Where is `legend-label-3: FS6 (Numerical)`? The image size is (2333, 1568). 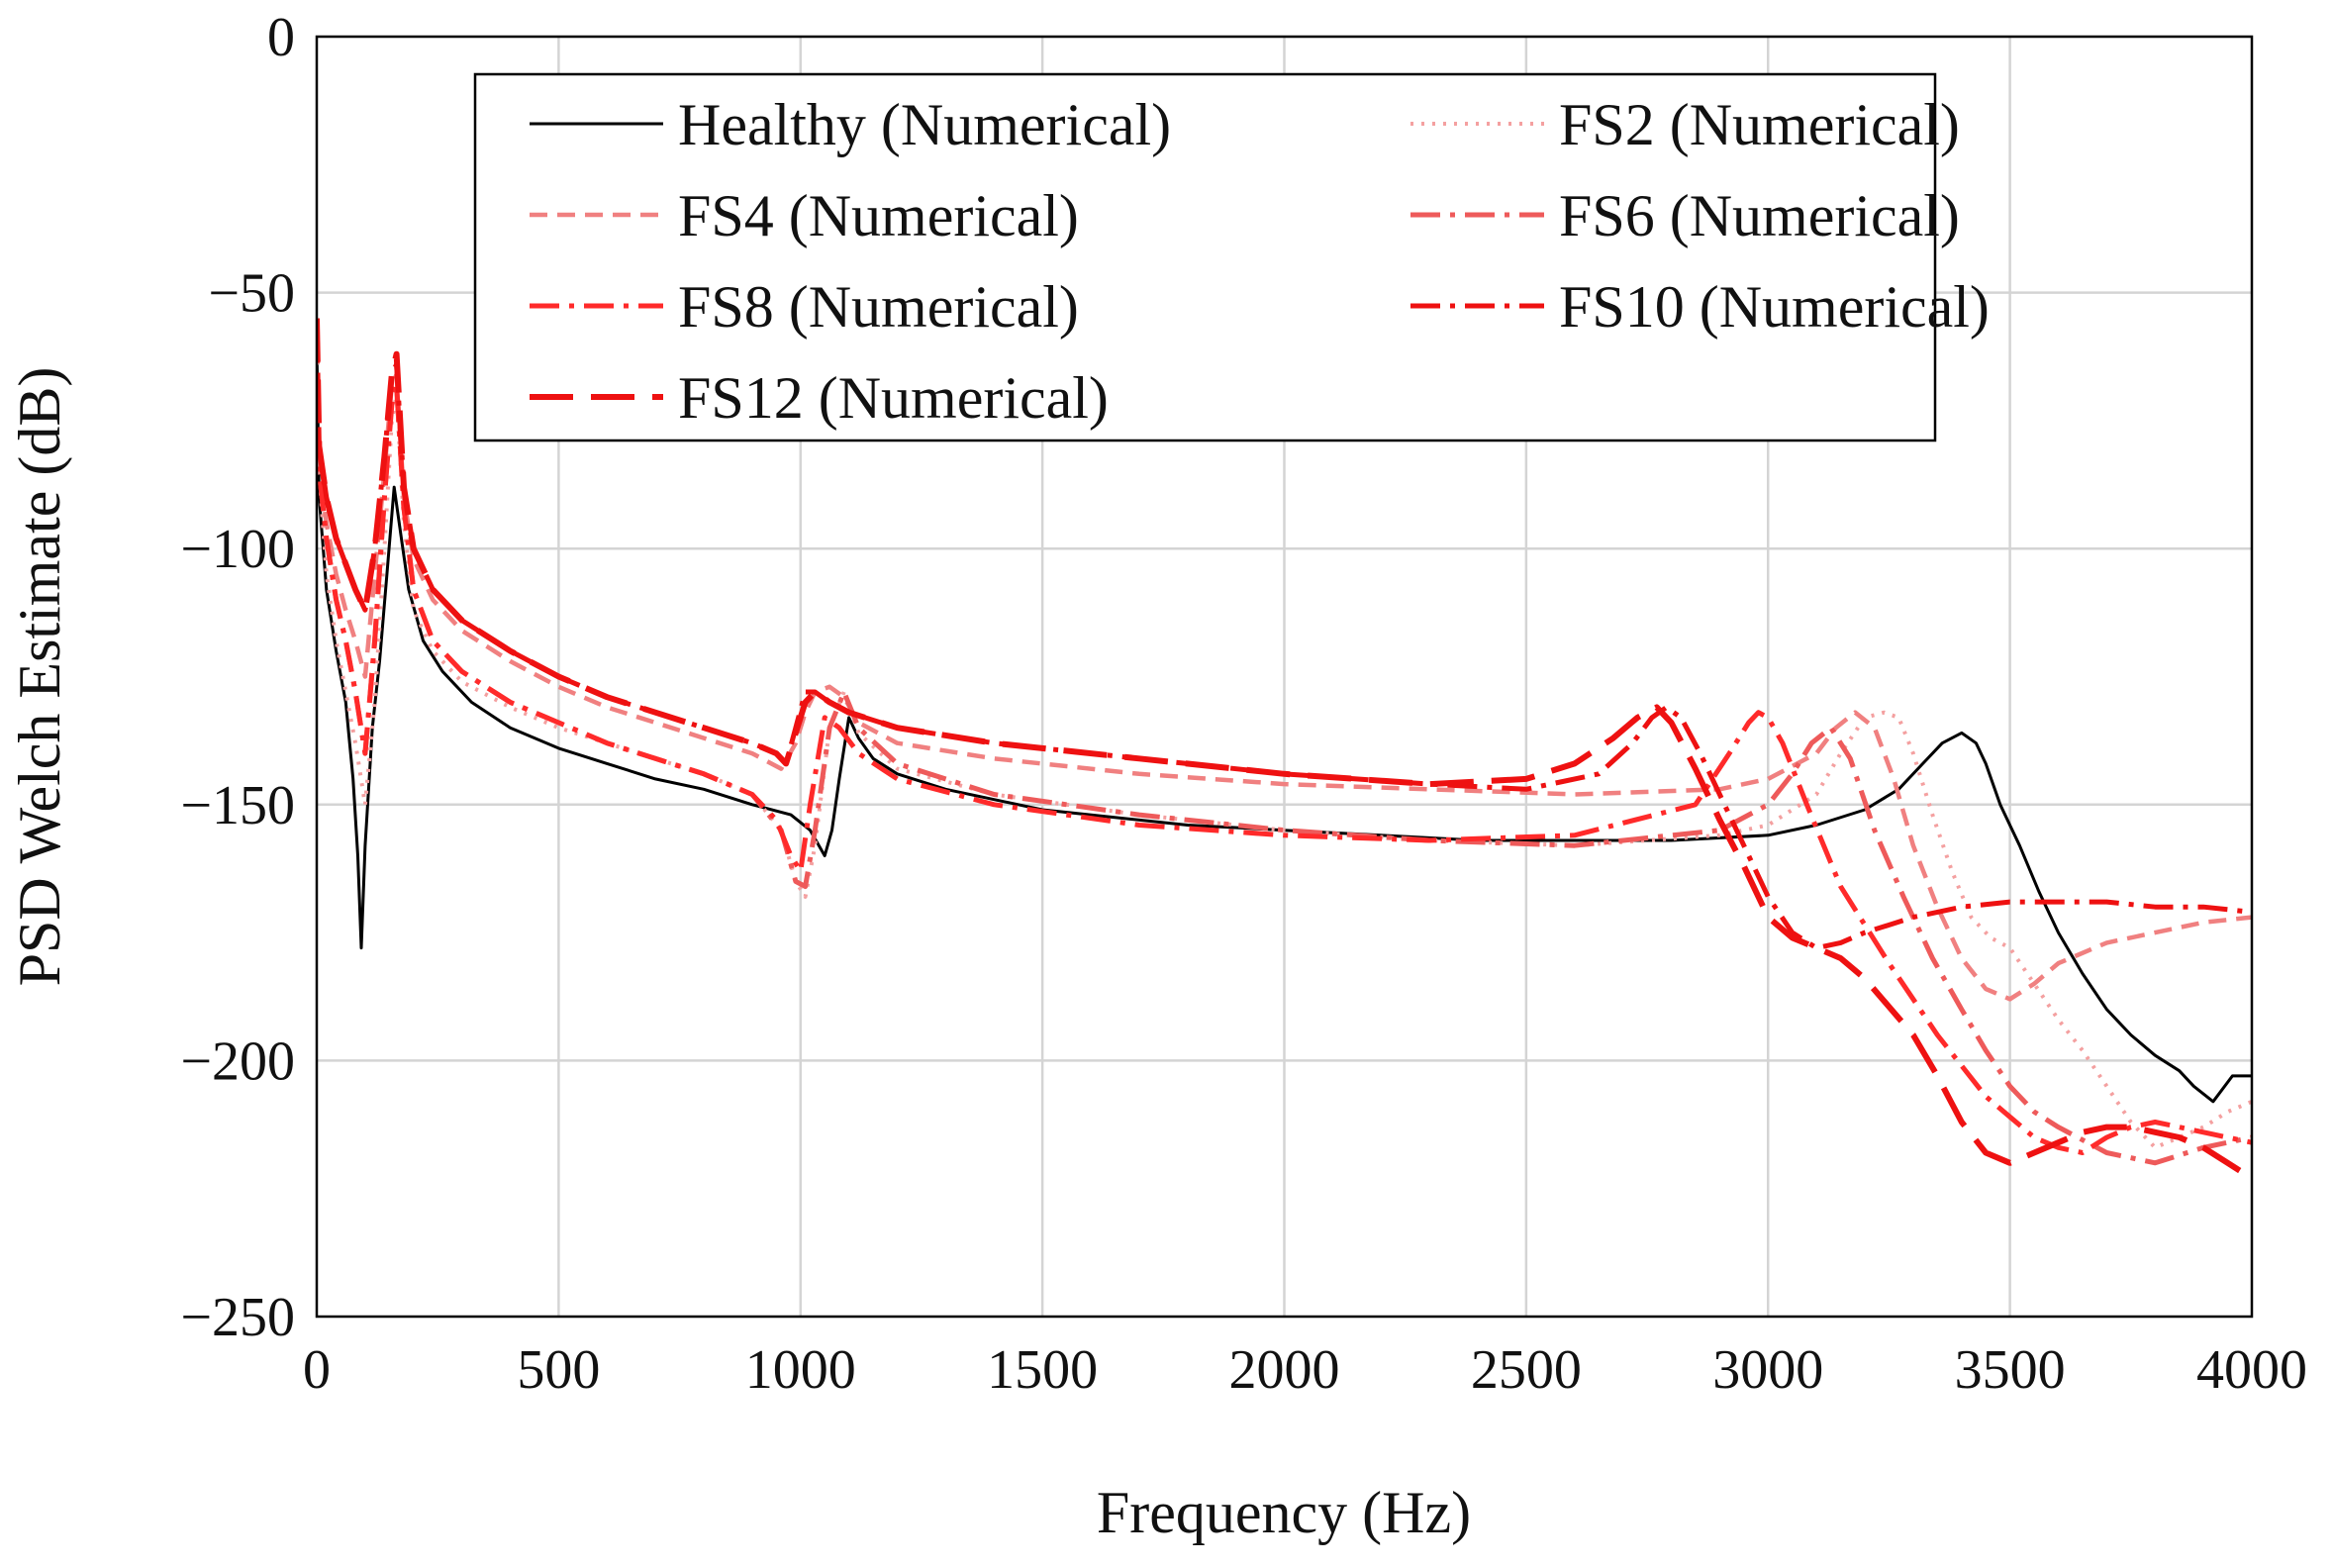
legend-label-3: FS6 (Numerical) is located at coordinates (1760, 215).